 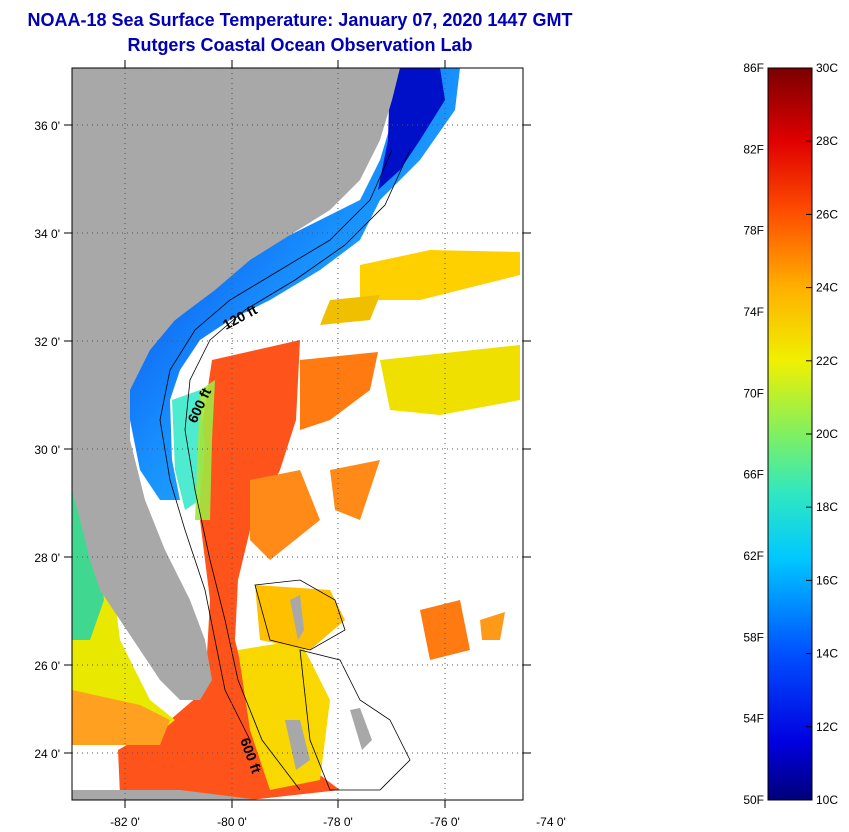 What do you see at coordinates (47, 234) in the screenshot?
I see `lat-label: 34 0'` at bounding box center [47, 234].